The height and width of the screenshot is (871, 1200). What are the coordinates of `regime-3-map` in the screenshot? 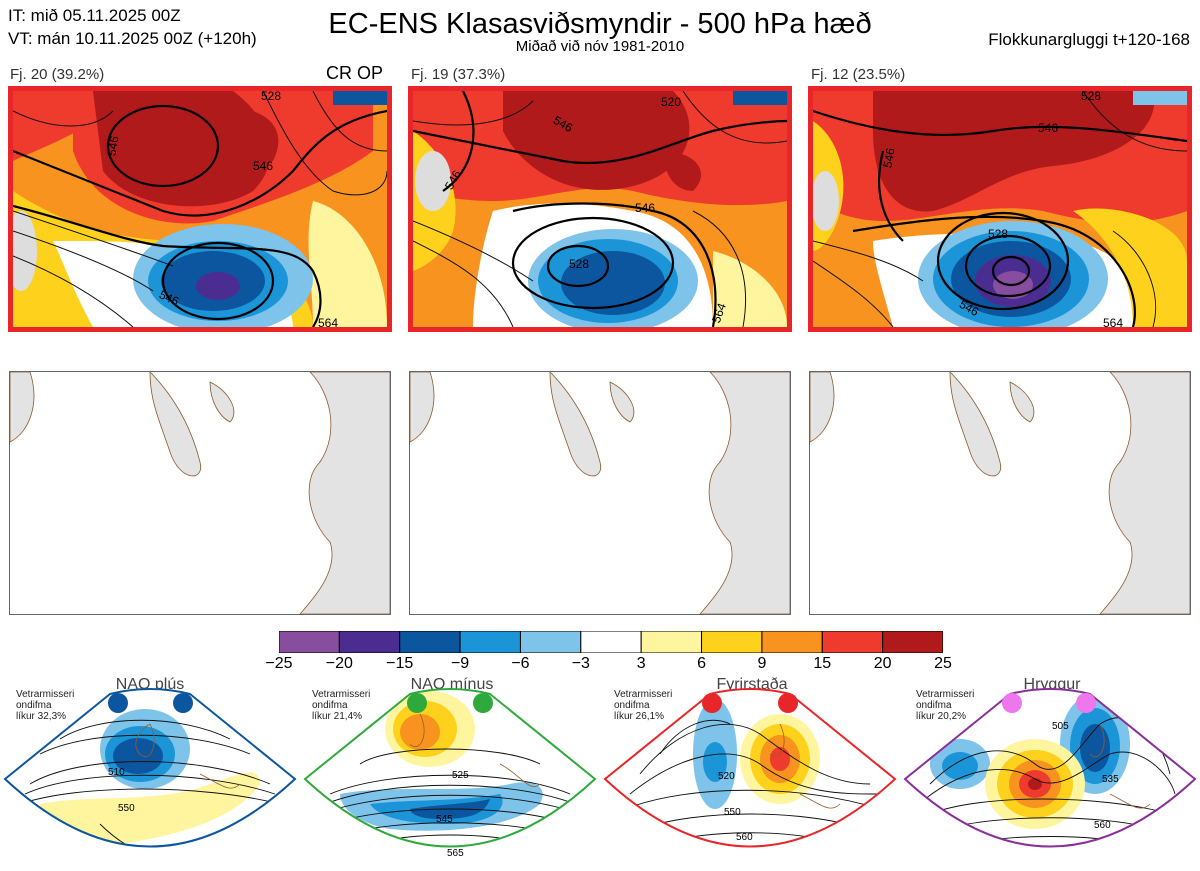 It's located at (750, 777).